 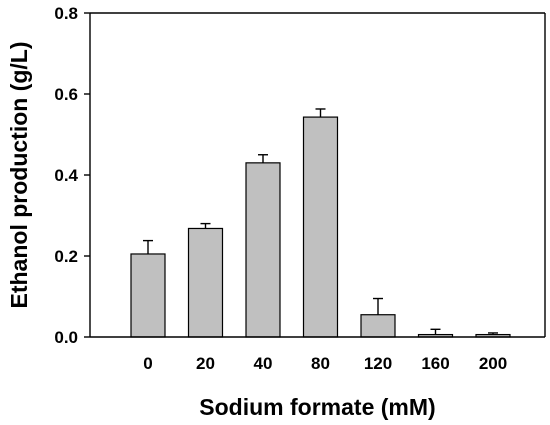 What do you see at coordinates (66, 94) in the screenshot?
I see `y-tick-label: 0.6` at bounding box center [66, 94].